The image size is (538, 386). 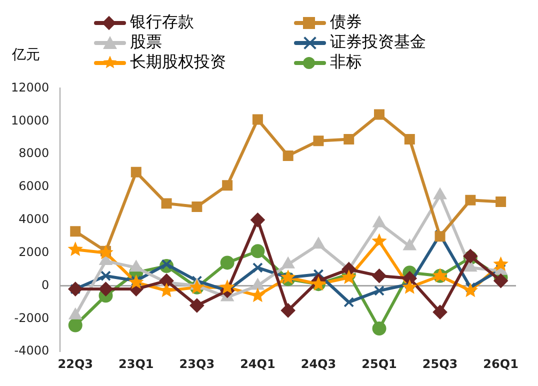 I want to click on x-tick-label: 22Q3, so click(x=75, y=363).